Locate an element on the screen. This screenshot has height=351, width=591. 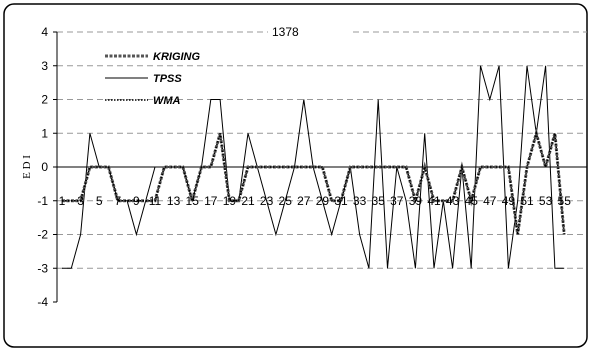
legend: KRIGING TPSS WMA is located at coordinates (153, 79).